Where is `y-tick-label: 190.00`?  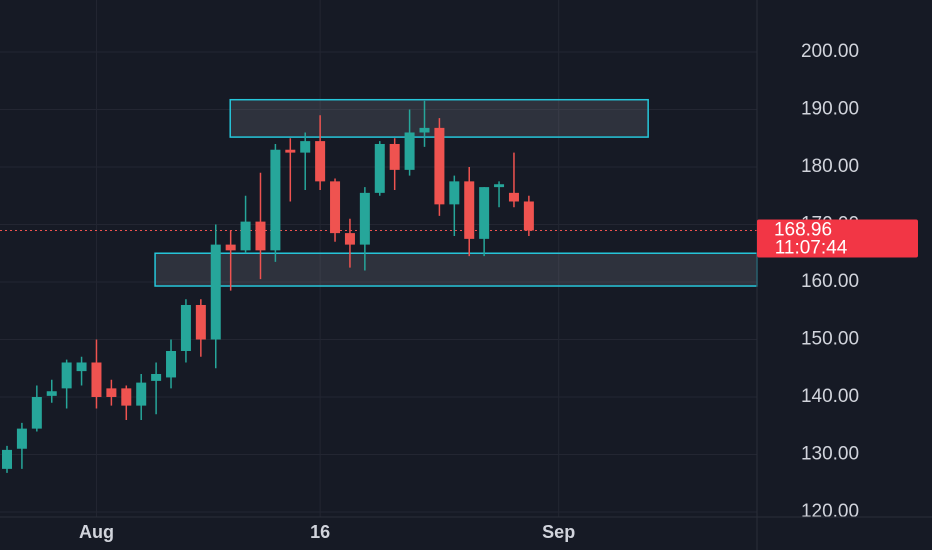
y-tick-label: 190.00 is located at coordinates (830, 108).